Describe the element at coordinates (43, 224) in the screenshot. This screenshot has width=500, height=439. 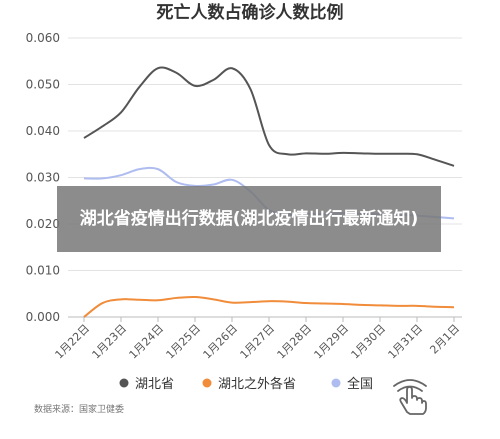
I see `y-tick-label: 0.020` at that location.